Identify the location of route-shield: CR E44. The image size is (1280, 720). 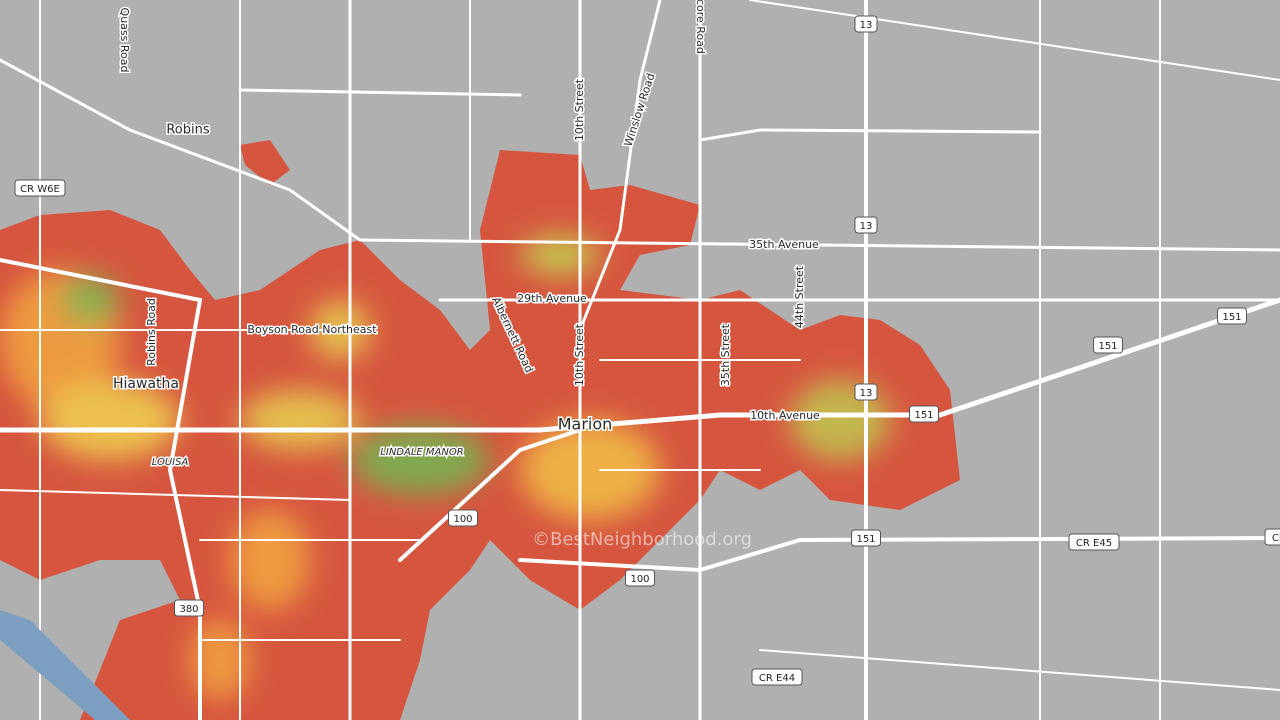
(777, 677).